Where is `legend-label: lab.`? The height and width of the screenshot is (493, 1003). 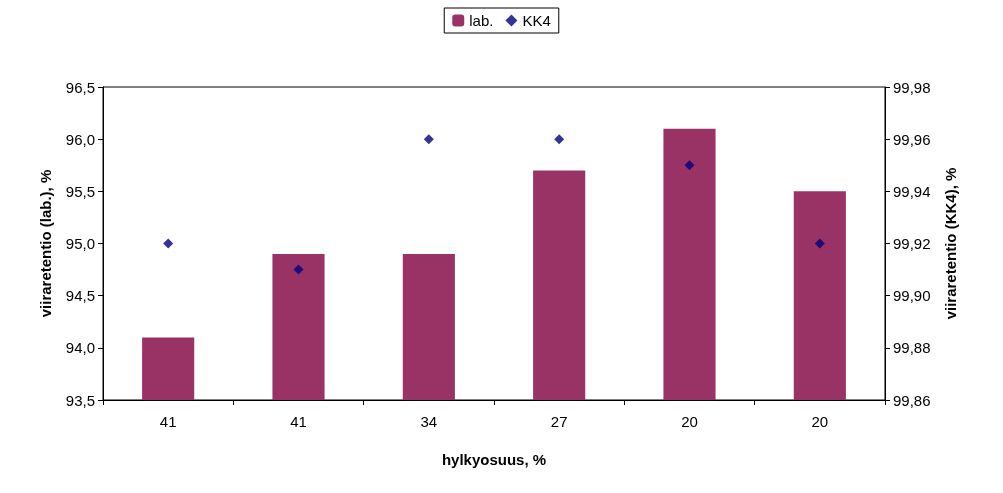 legend-label: lab. is located at coordinates (481, 20).